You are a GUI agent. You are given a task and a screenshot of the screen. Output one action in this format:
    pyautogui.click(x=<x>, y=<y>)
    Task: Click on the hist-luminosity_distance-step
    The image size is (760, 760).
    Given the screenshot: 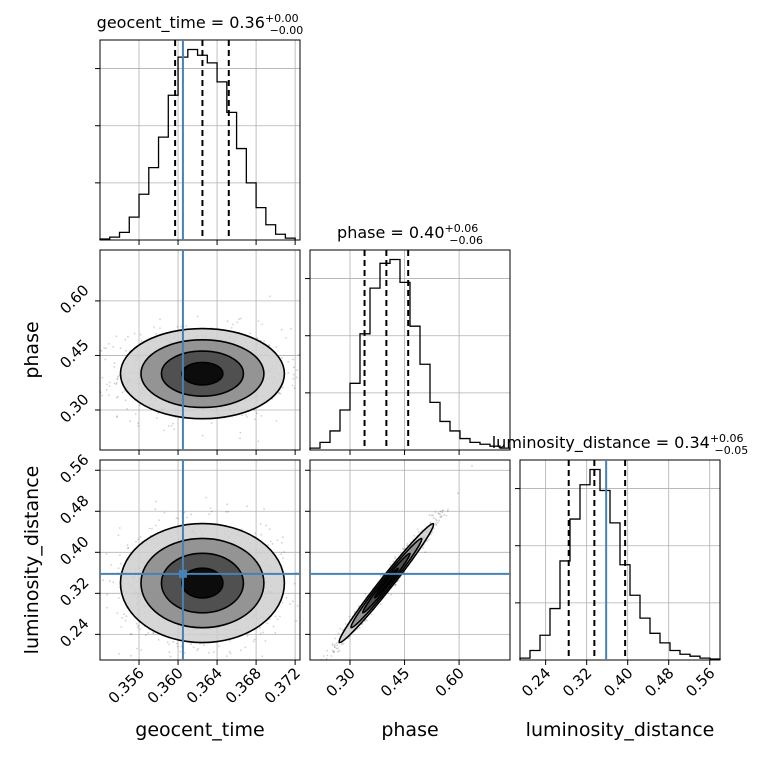 What is the action you would take?
    pyautogui.click(x=620, y=564)
    